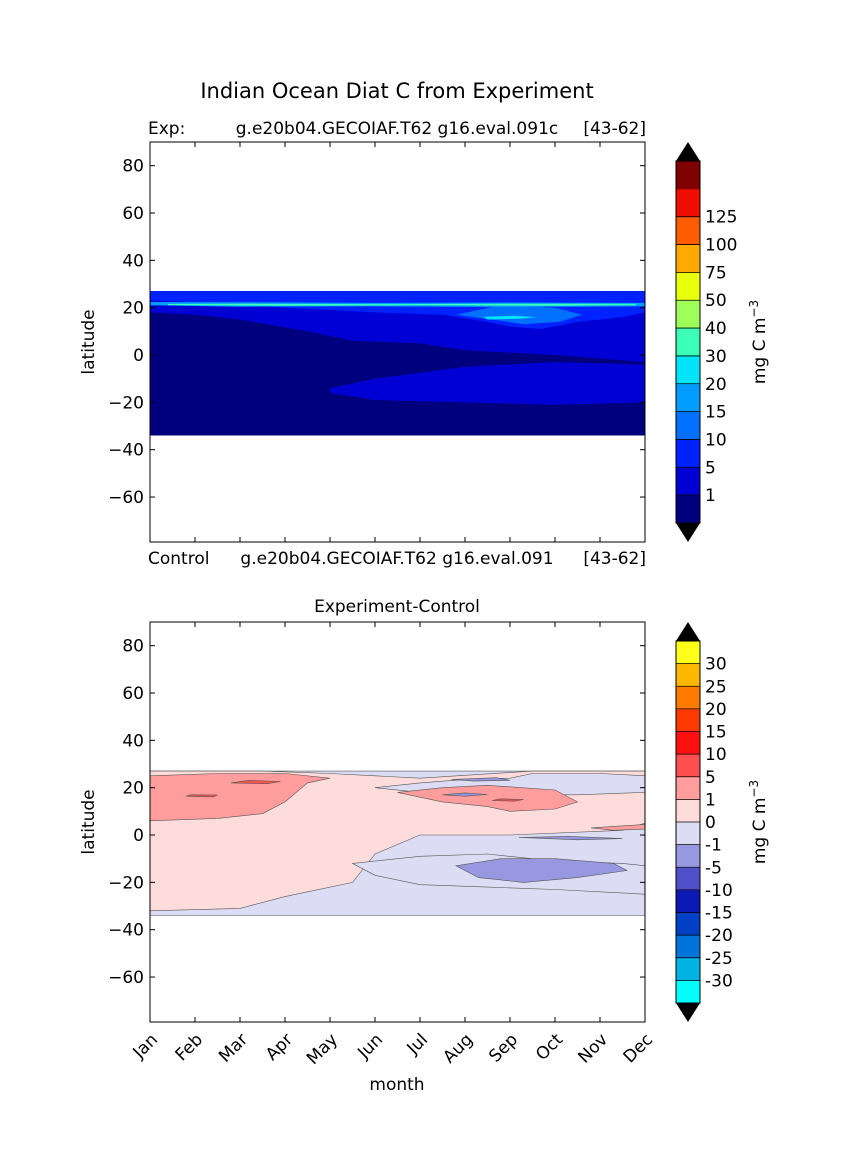  Describe the element at coordinates (138, 356) in the screenshot. I see `top-y-tick-label: 0` at that location.